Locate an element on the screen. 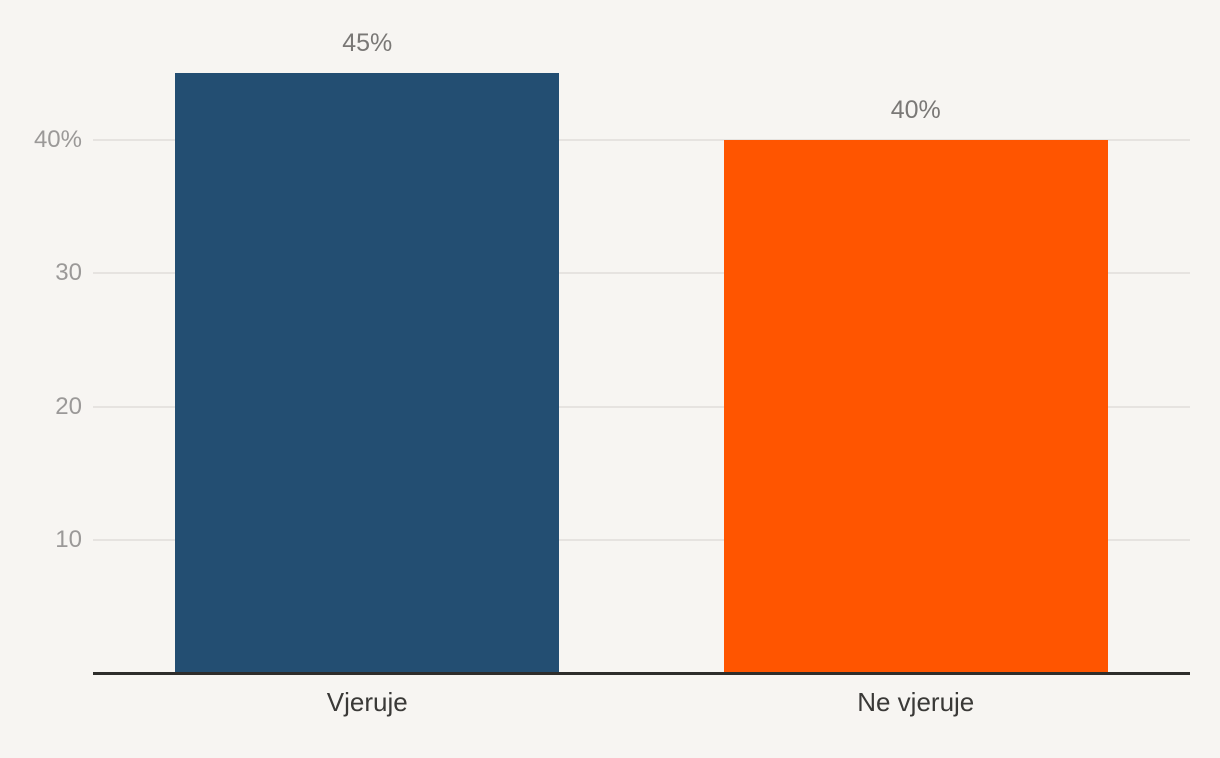 The image size is (1220, 758). category-label-vjeruje: Vjeruje is located at coordinates (367, 702).